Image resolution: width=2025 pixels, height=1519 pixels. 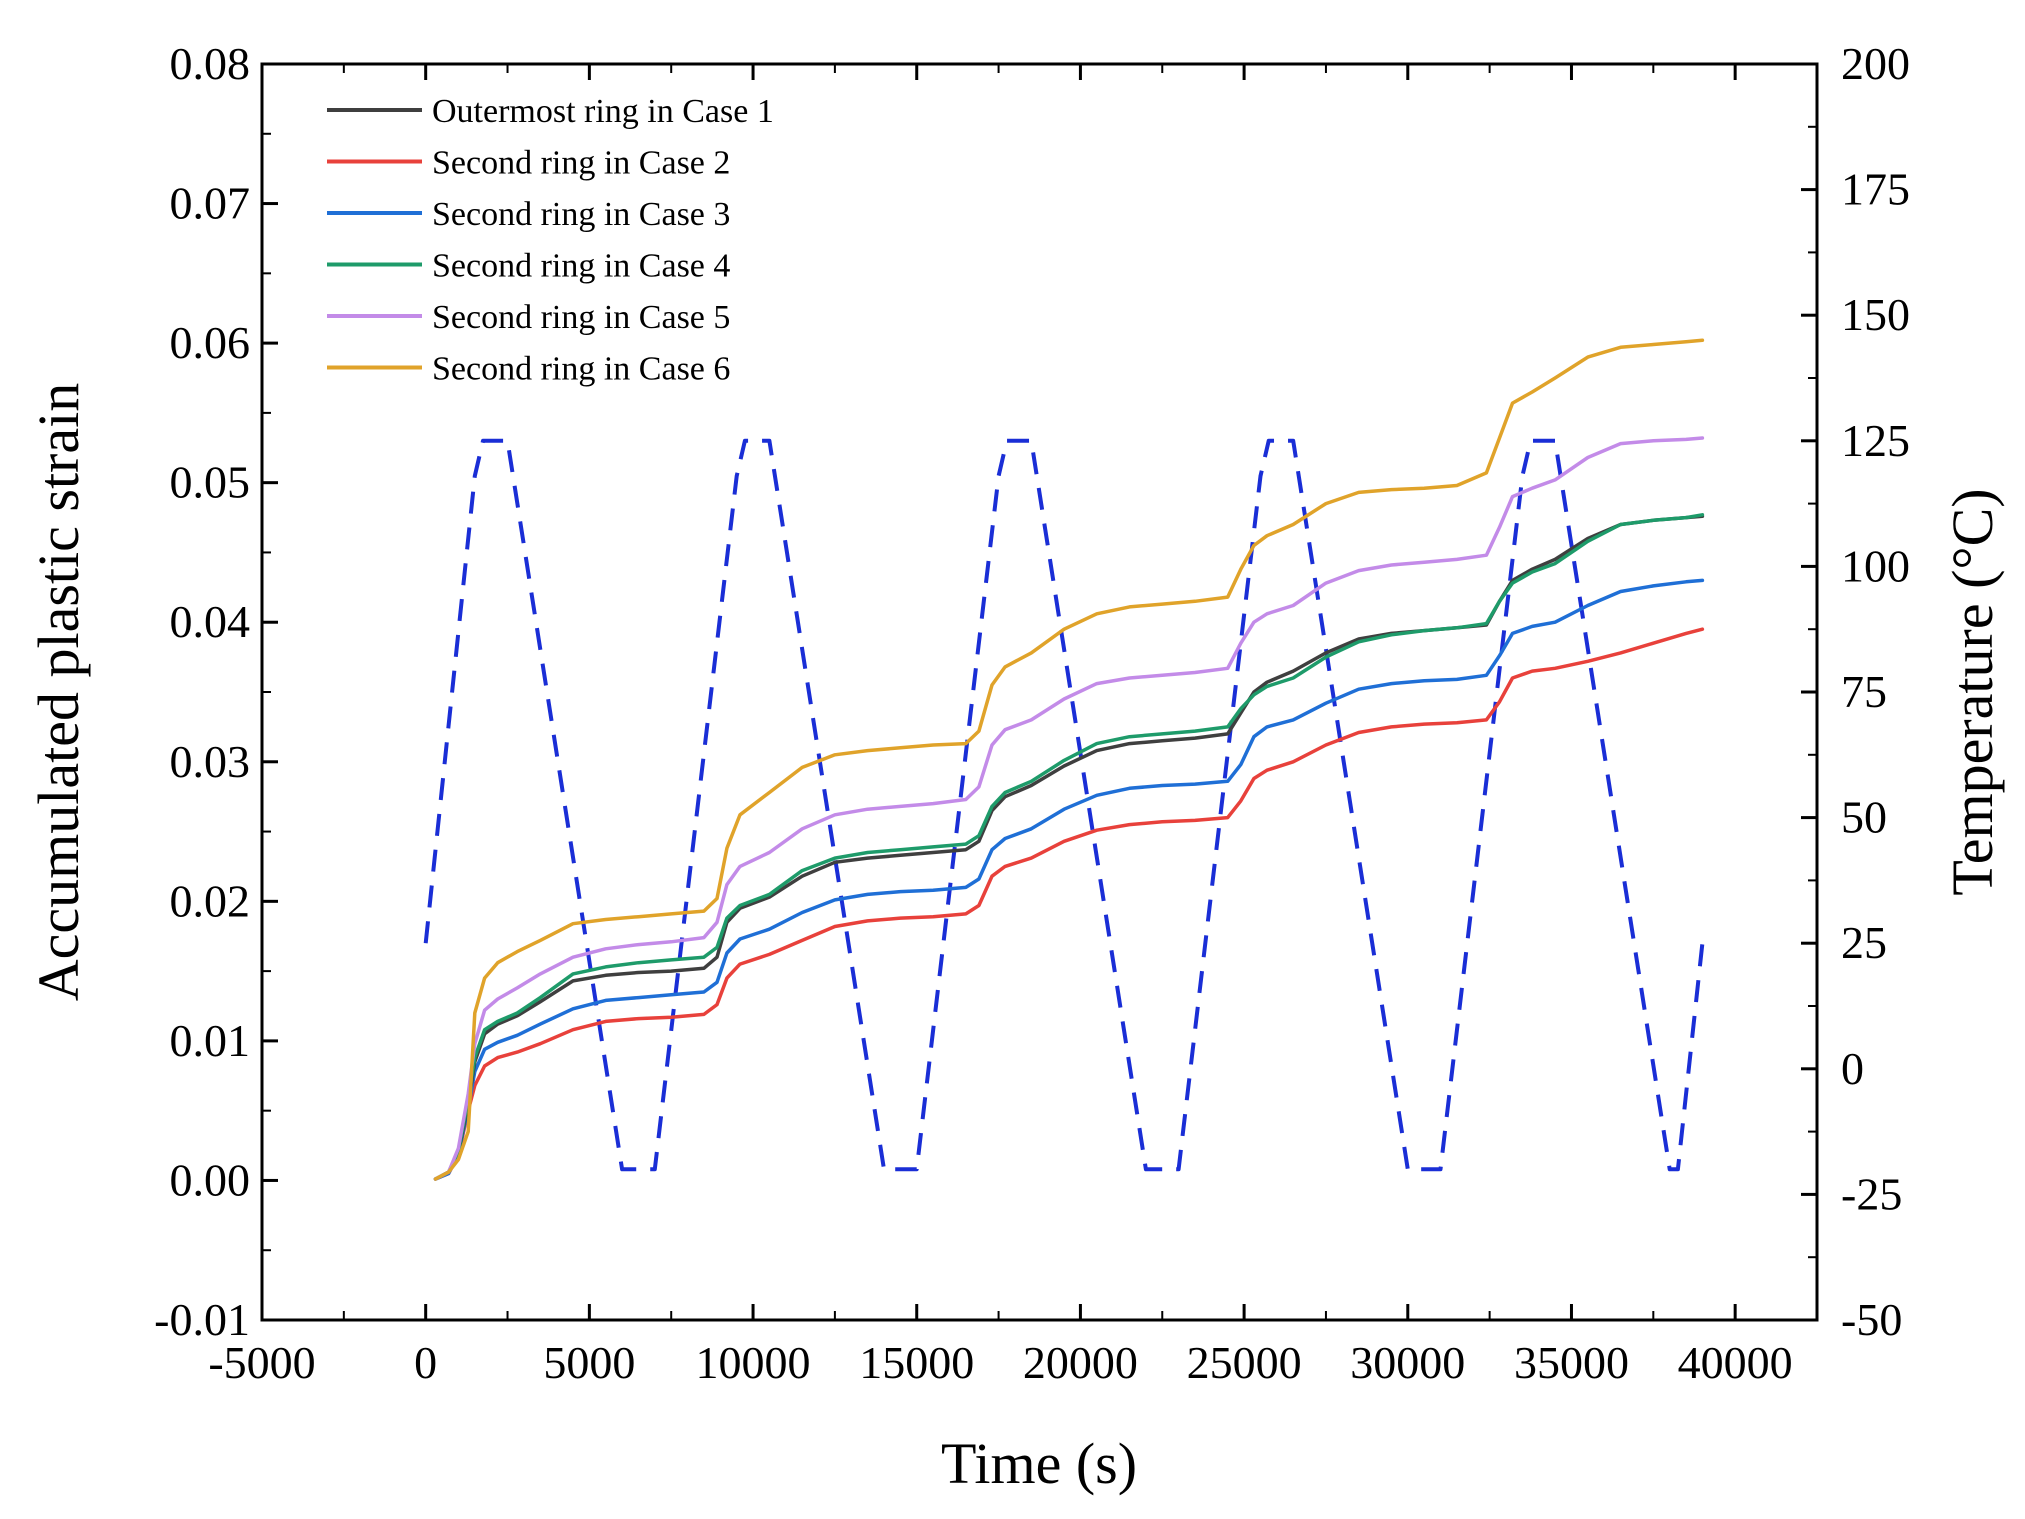 I want to click on x-tick-label: 20000, so click(x=1080, y=1362).